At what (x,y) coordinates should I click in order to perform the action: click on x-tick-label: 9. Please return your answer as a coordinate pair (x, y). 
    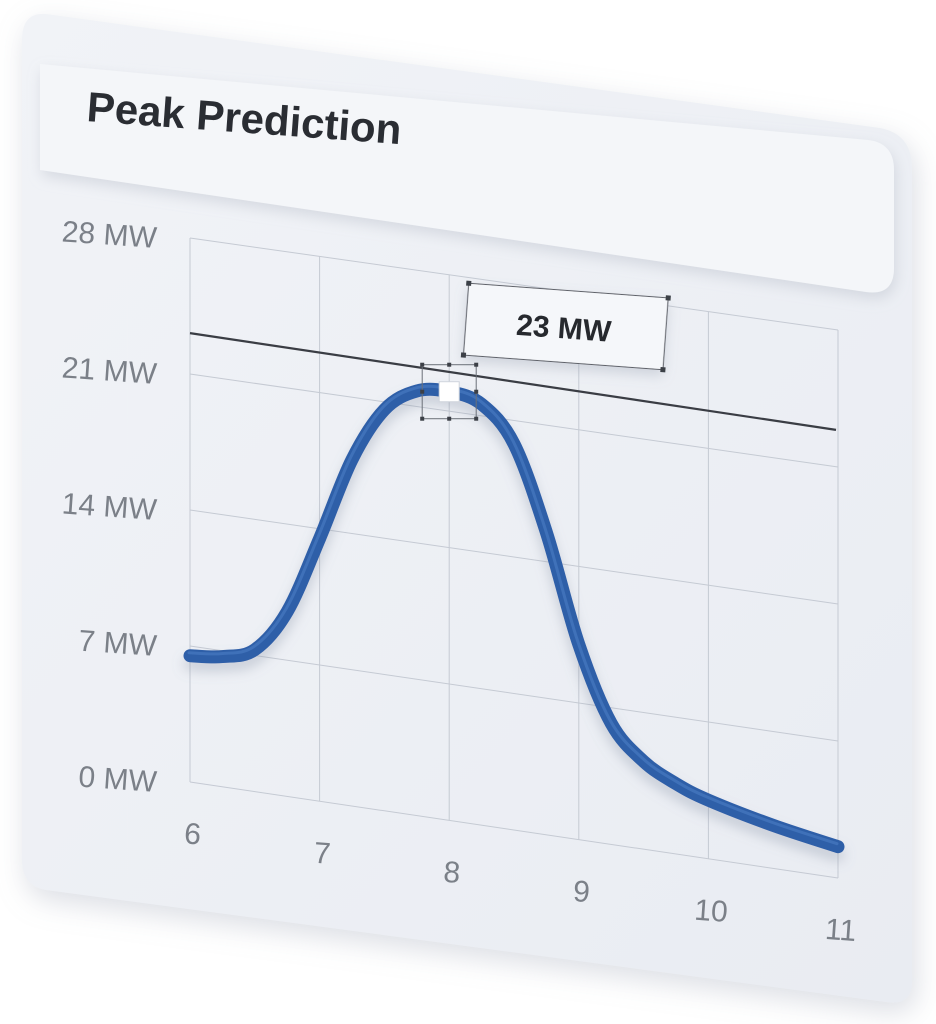
    Looking at the image, I should click on (581, 892).